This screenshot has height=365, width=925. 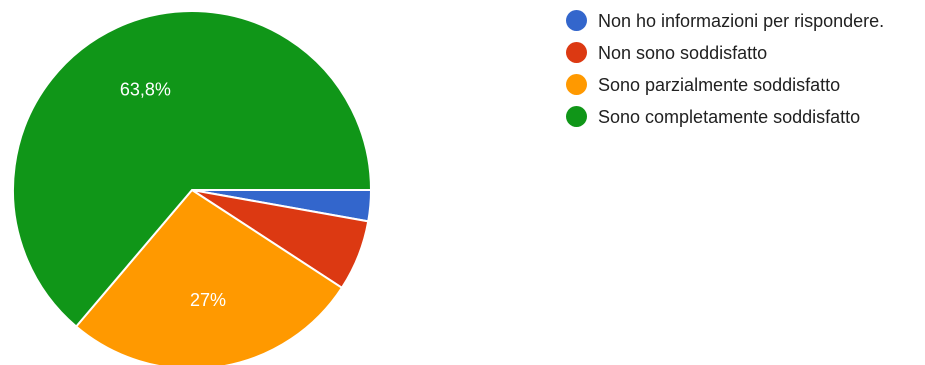 What do you see at coordinates (208, 300) in the screenshot?
I see `slice-data-label: 27%` at bounding box center [208, 300].